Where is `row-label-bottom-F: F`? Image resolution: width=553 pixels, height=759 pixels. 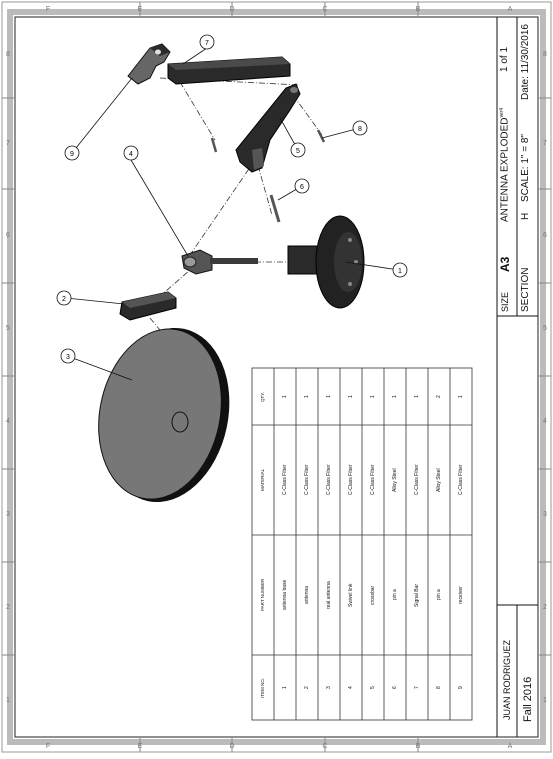
row-label-bottom-F: F is located at coordinates (48, 746).